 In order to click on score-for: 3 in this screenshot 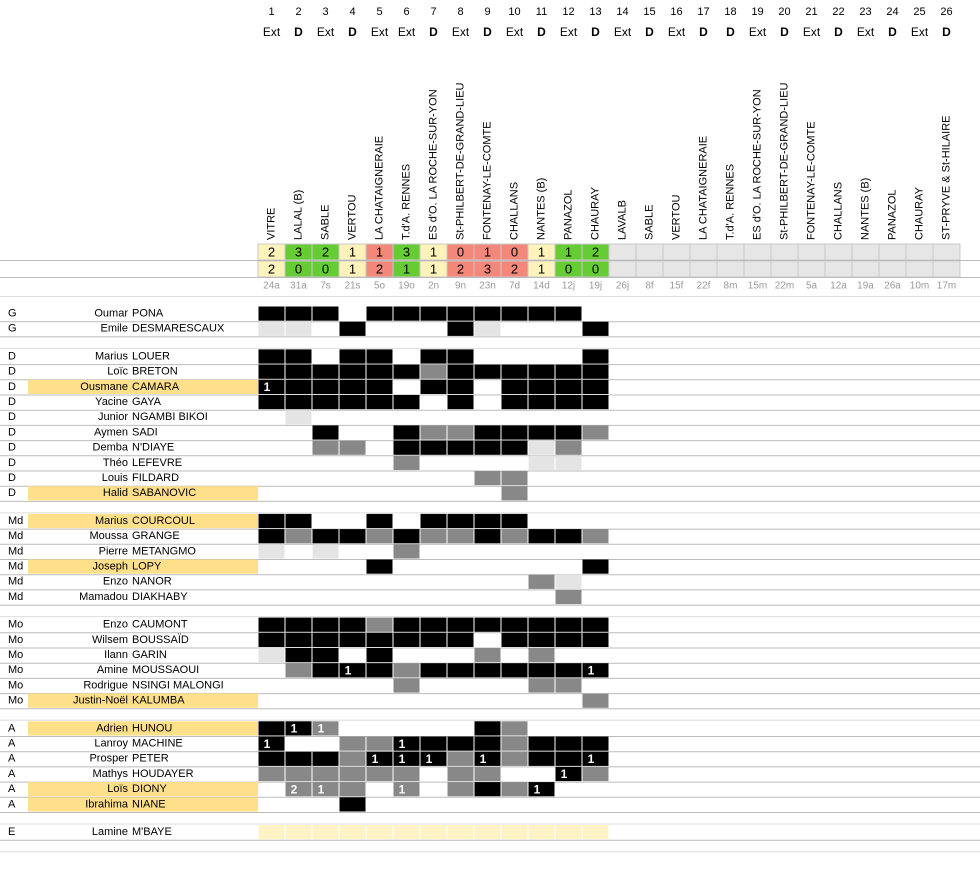, I will do `click(298, 251)`.